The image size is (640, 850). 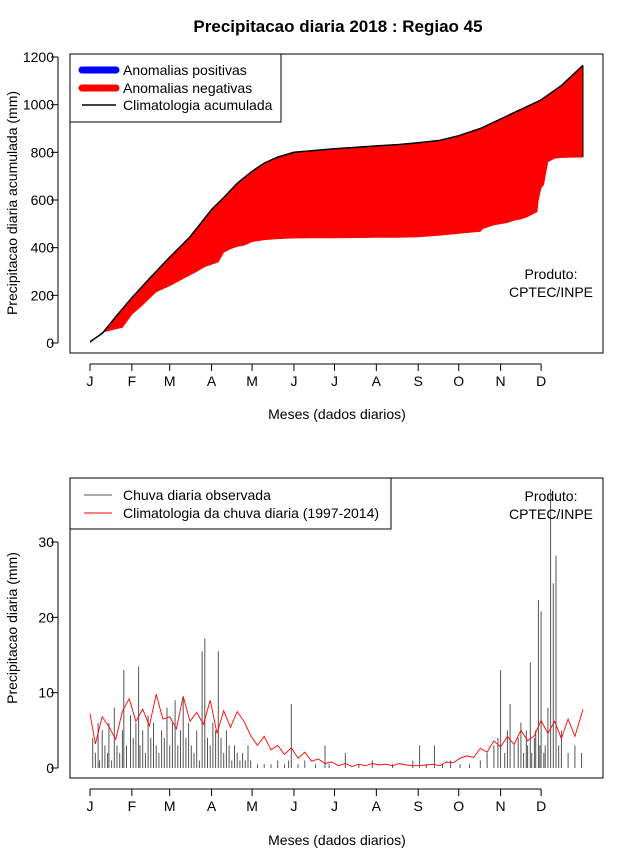 I want to click on top-xtick-label-6: J, so click(x=334, y=381).